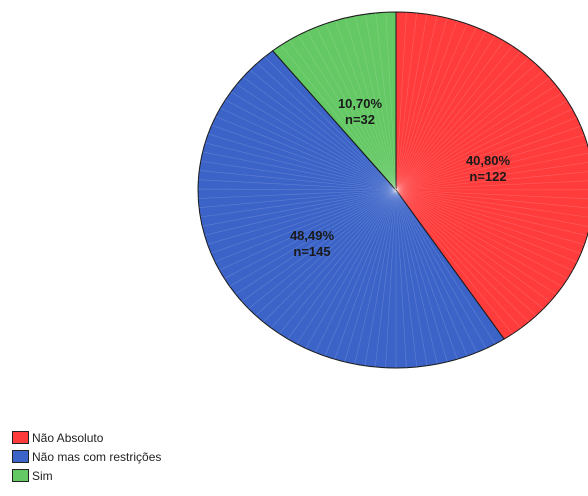  I want to click on legend-swatch-nao-absoluto, so click(20, 437).